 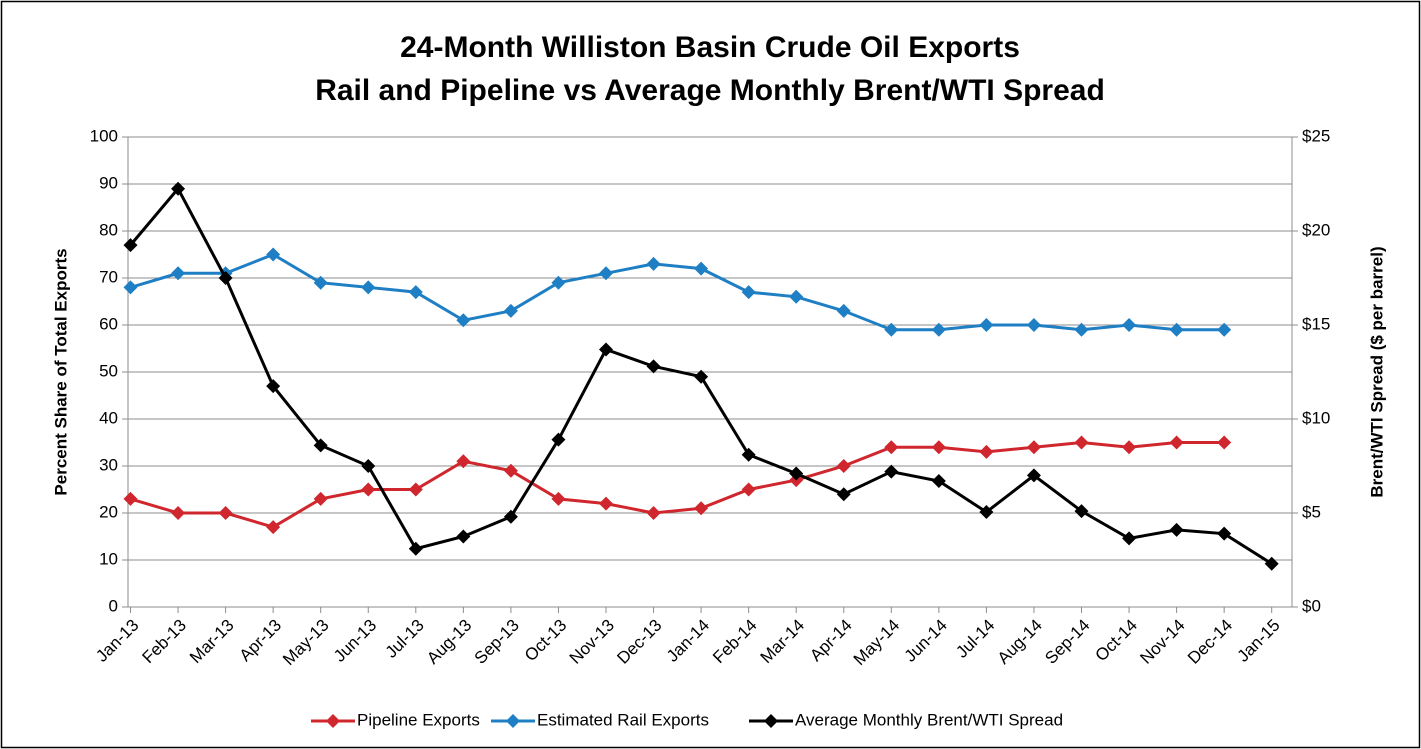 What do you see at coordinates (1316, 135) in the screenshot?
I see `y2-tick-label: $25` at bounding box center [1316, 135].